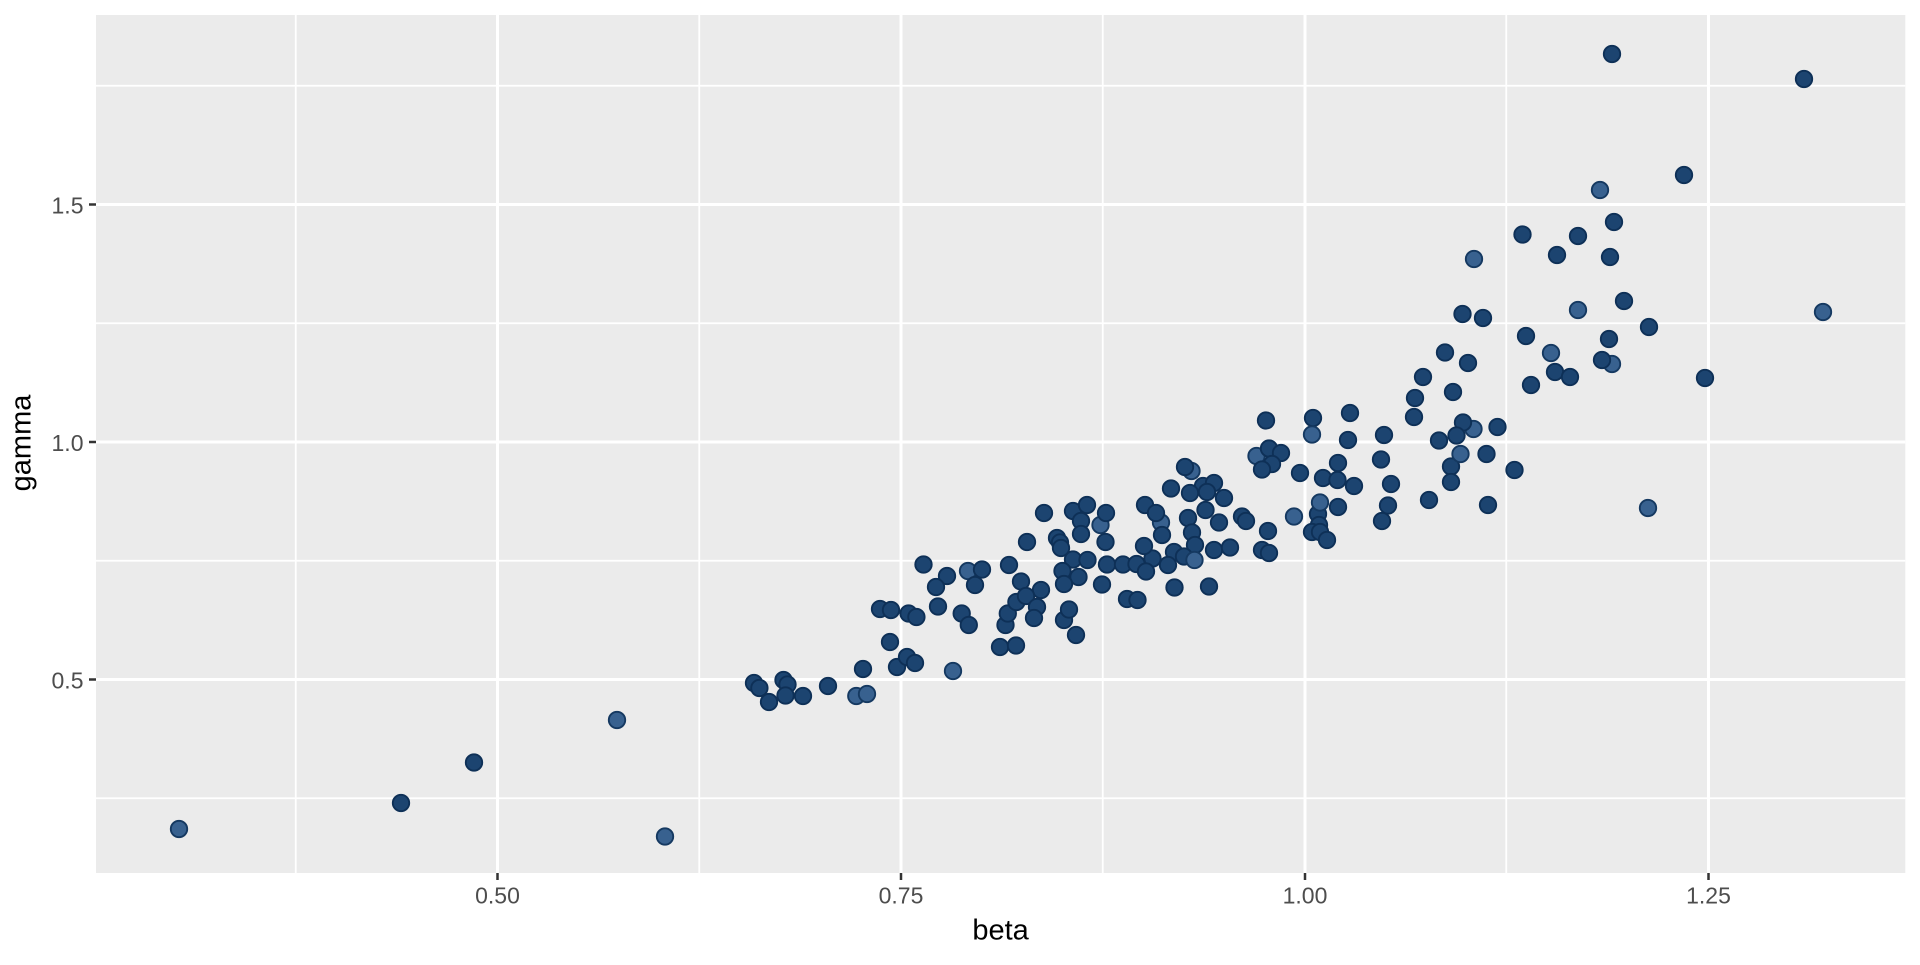 The height and width of the screenshot is (965, 1920). I want to click on svg-text: 1.25, so click(1708, 896).